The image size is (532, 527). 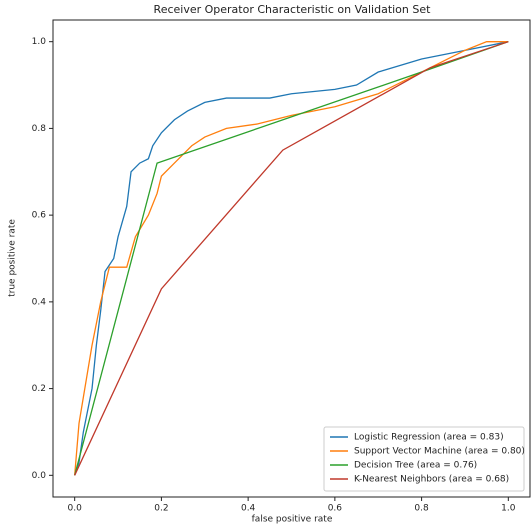 I want to click on y-tick-label: 0.2, so click(x=39, y=389).